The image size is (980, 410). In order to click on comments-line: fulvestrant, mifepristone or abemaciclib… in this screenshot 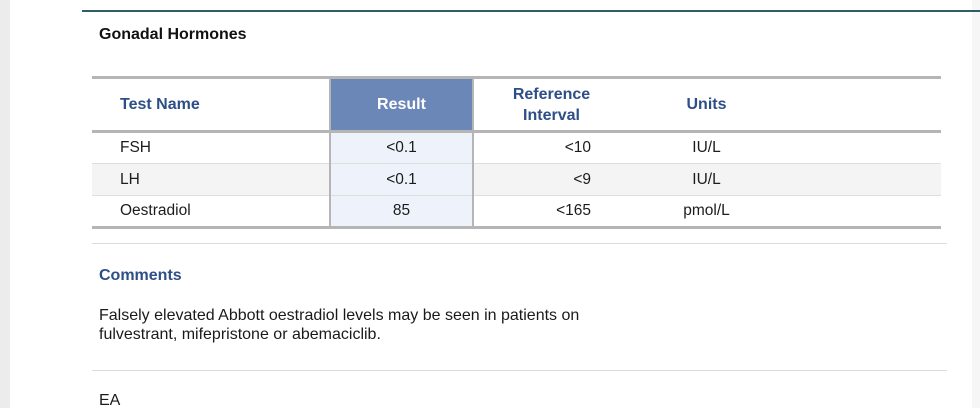, I will do `click(240, 334)`.